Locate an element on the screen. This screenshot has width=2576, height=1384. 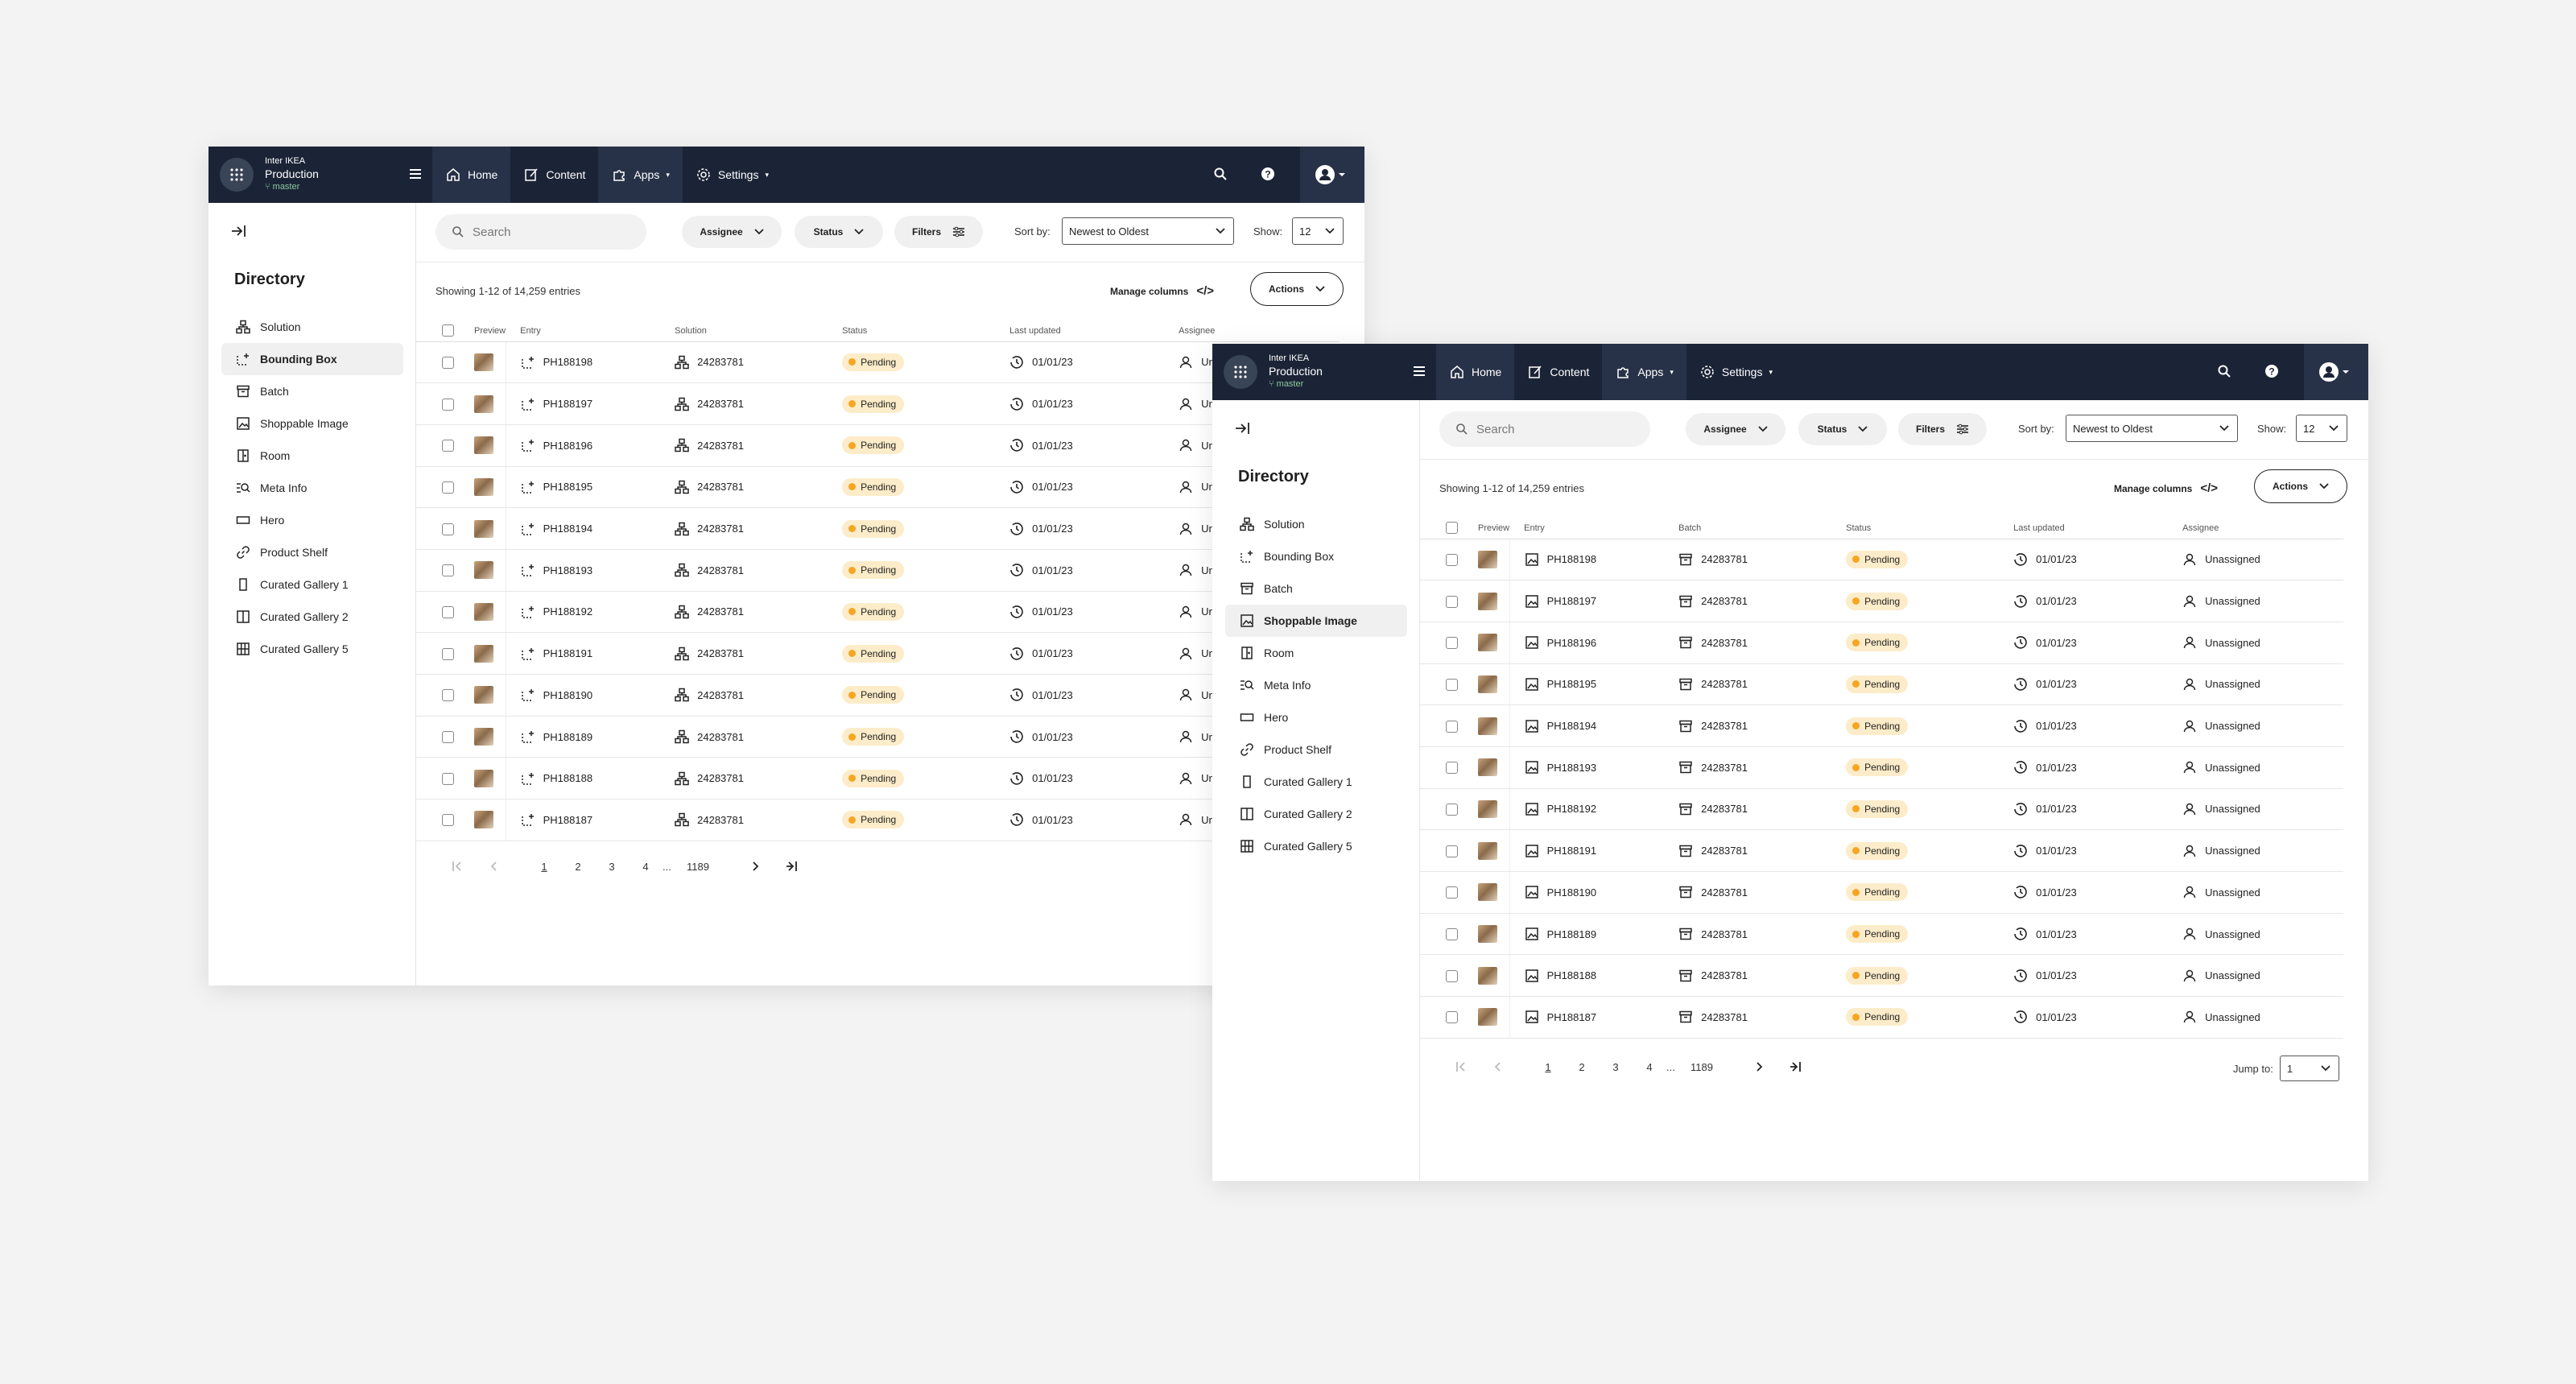
page-3-link: 3 is located at coordinates (612, 866).